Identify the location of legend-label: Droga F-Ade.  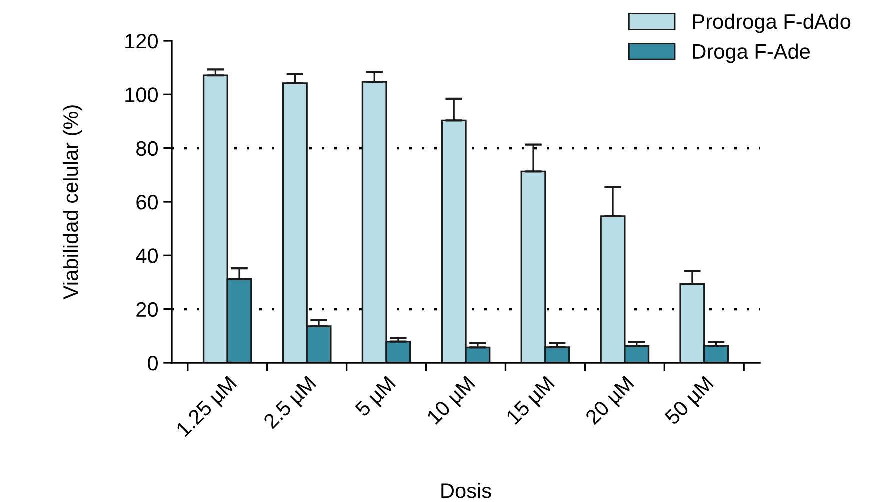
(751, 54).